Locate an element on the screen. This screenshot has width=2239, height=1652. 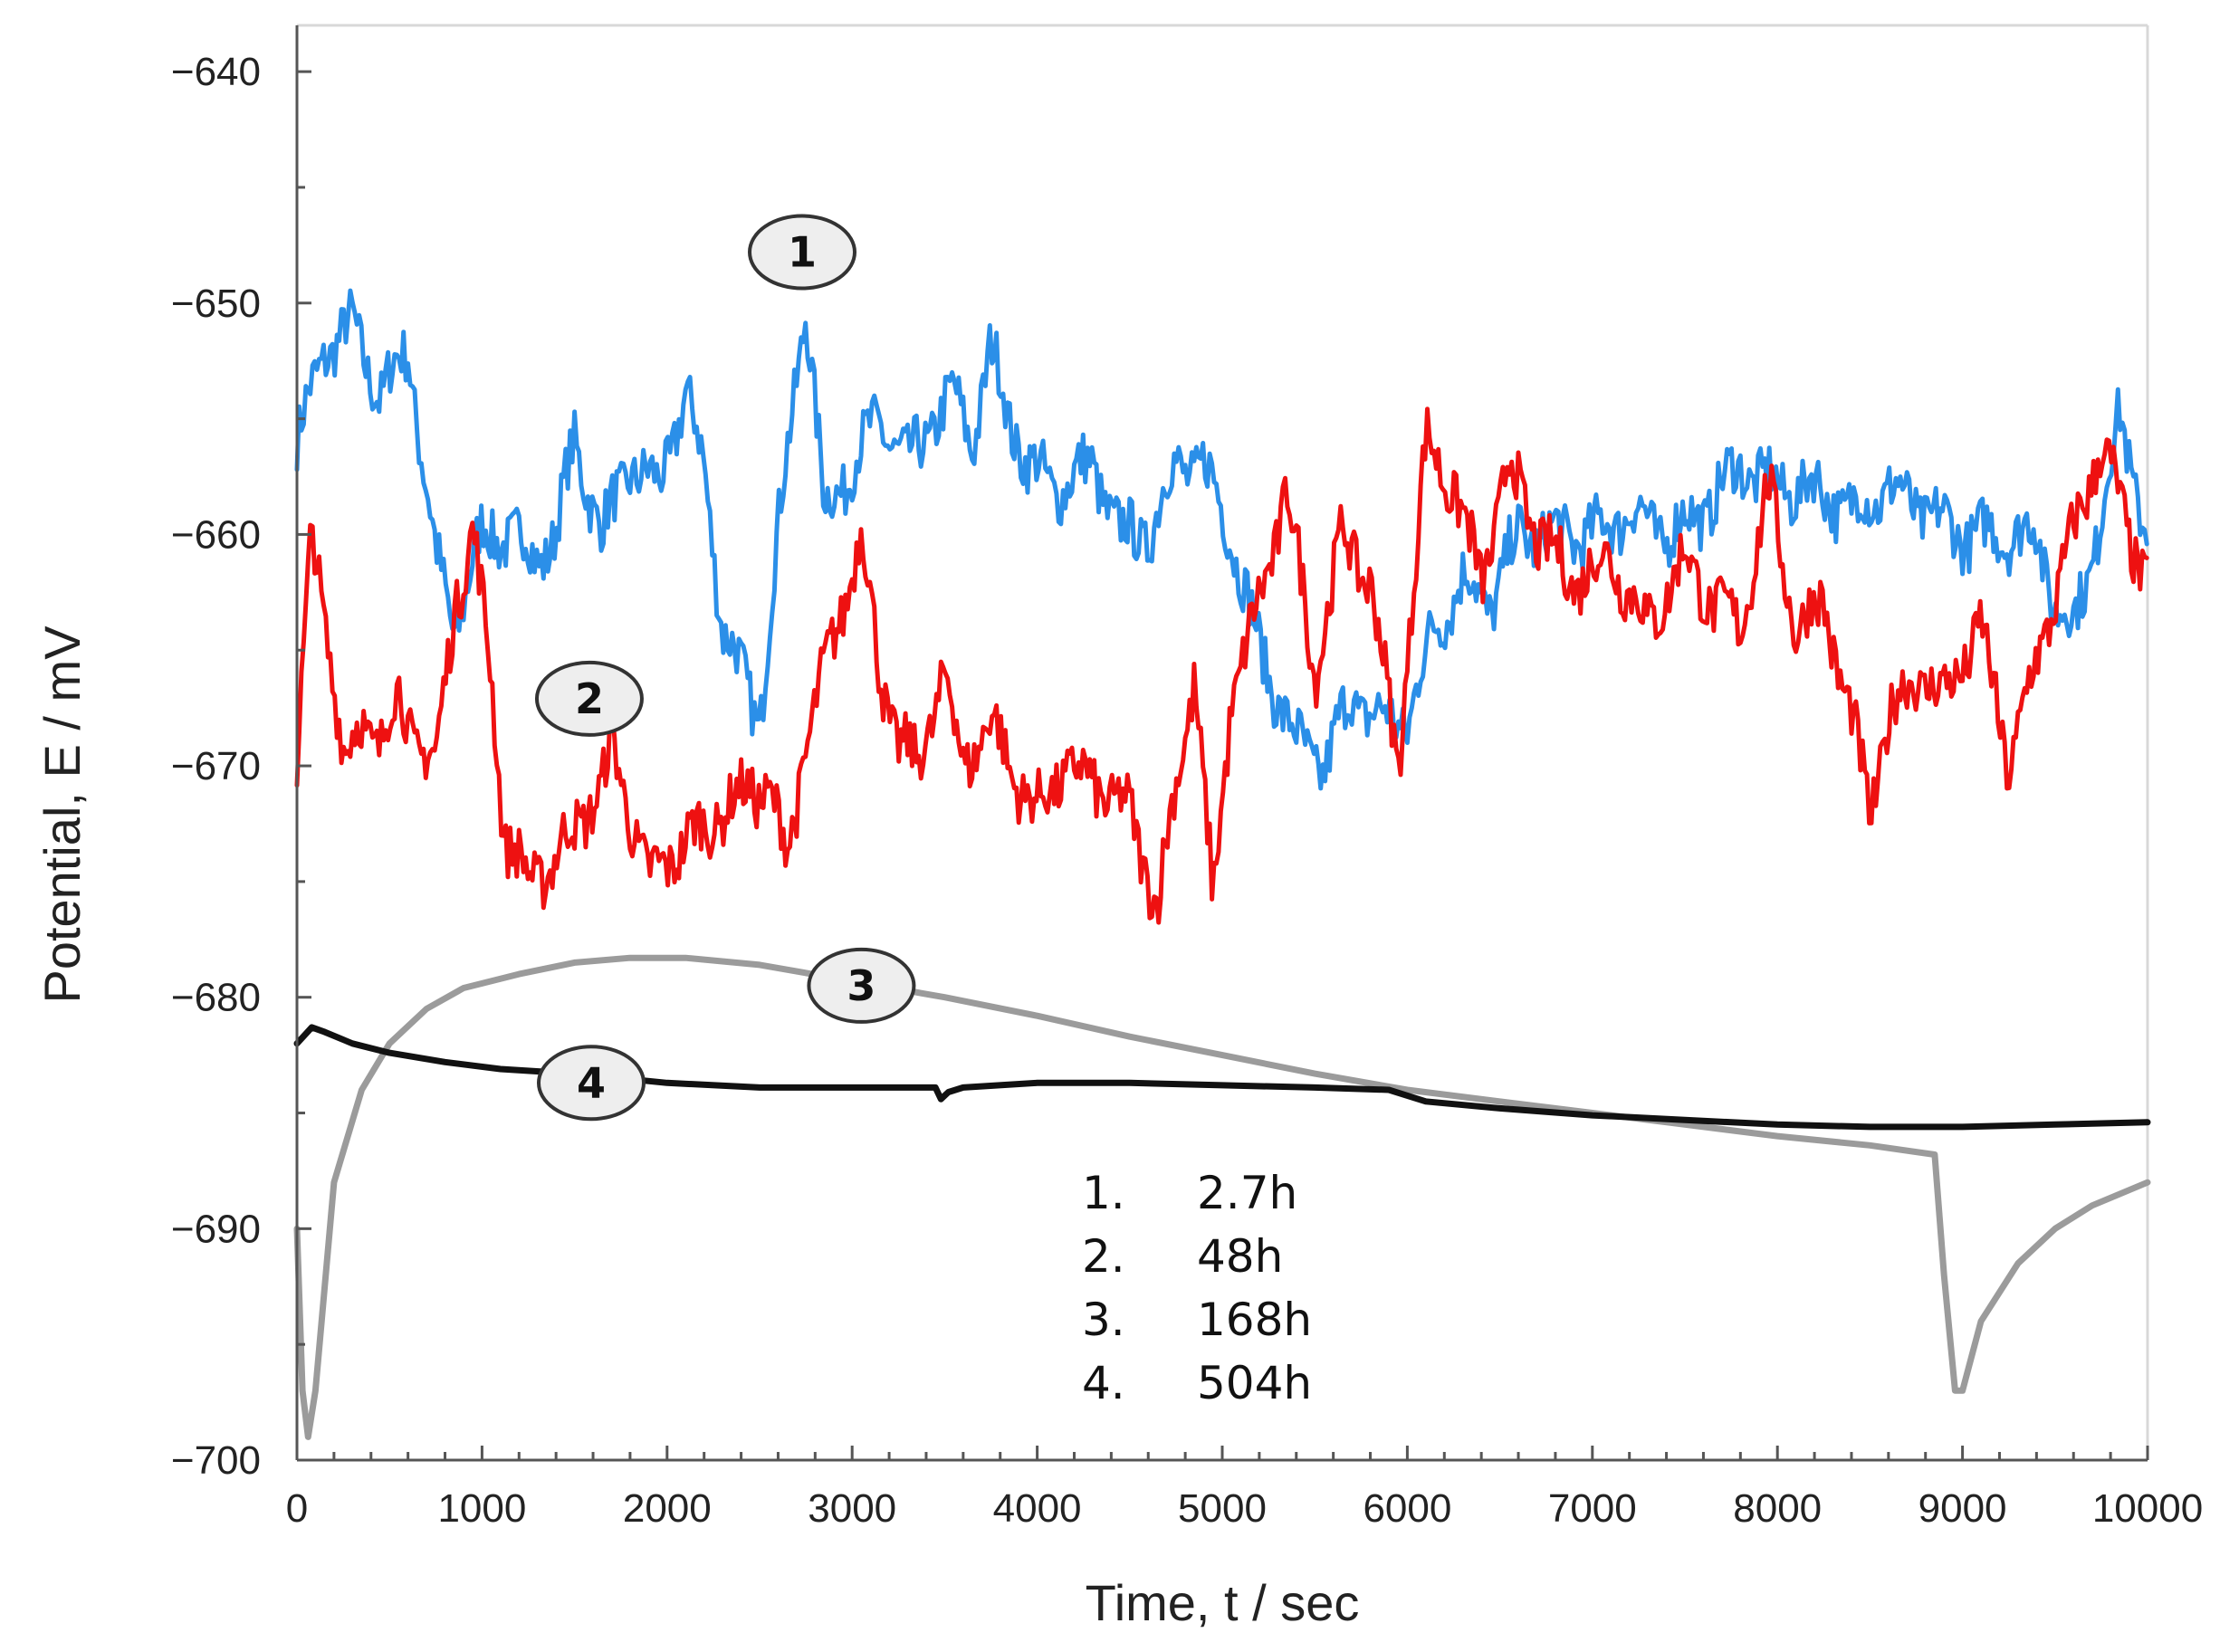
series-markers: 1 2 3 4 is located at coordinates (725, 668).